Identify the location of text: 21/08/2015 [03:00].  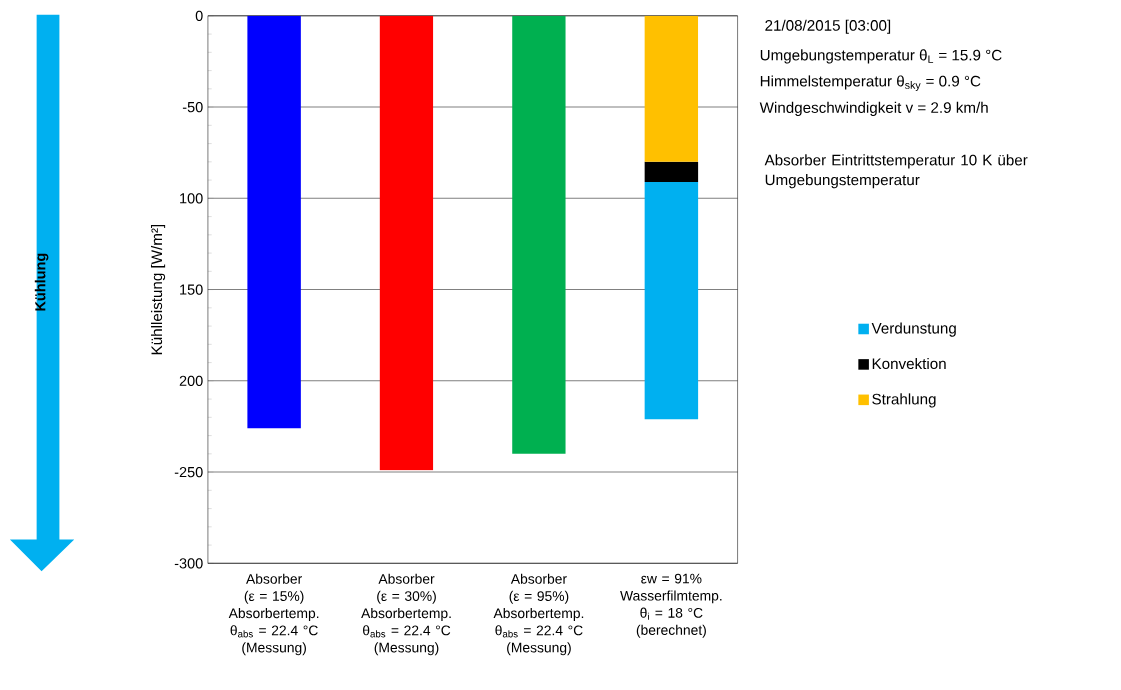
(828, 26).